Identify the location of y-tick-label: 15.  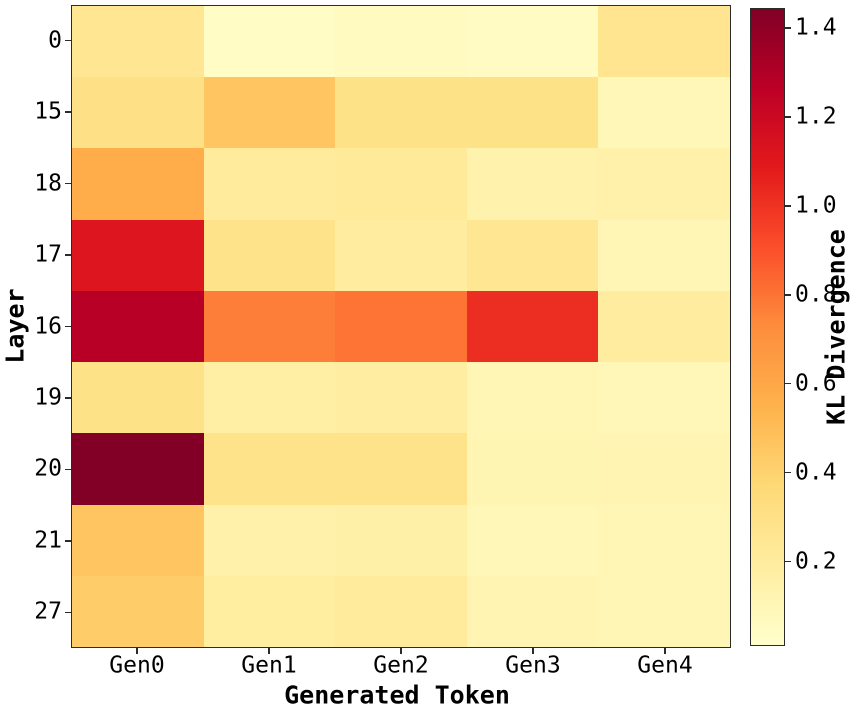
(48, 111).